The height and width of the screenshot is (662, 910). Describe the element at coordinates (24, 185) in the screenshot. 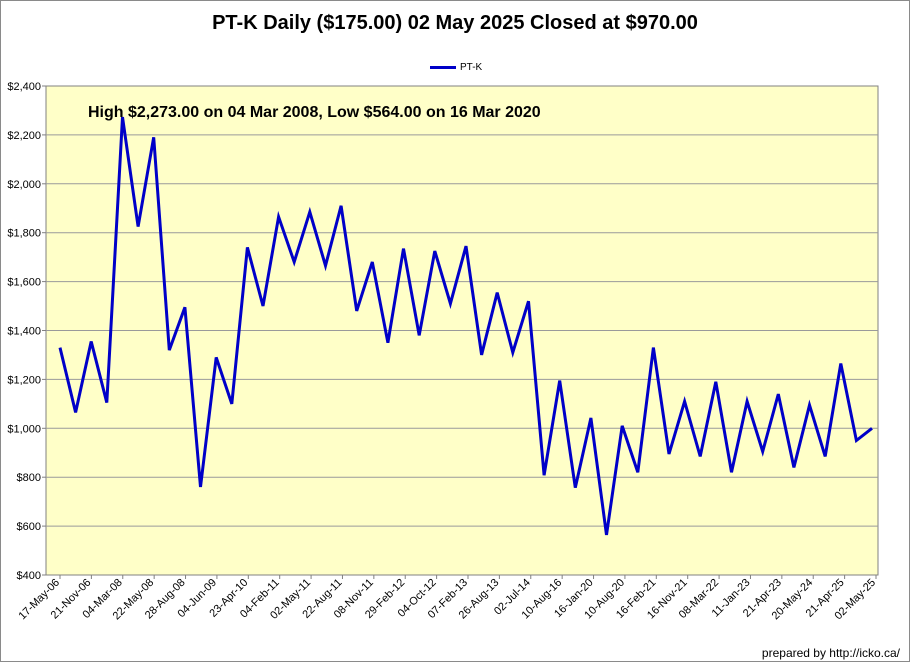

I see `y-tick-label: $2,000` at that location.